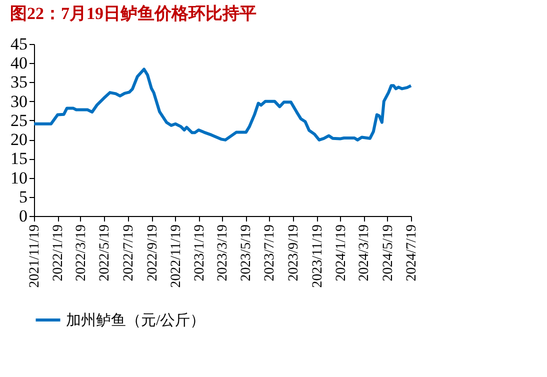 This screenshot has width=547, height=377. Describe the element at coordinates (19, 120) in the screenshot. I see `y-tick-label: 25` at that location.